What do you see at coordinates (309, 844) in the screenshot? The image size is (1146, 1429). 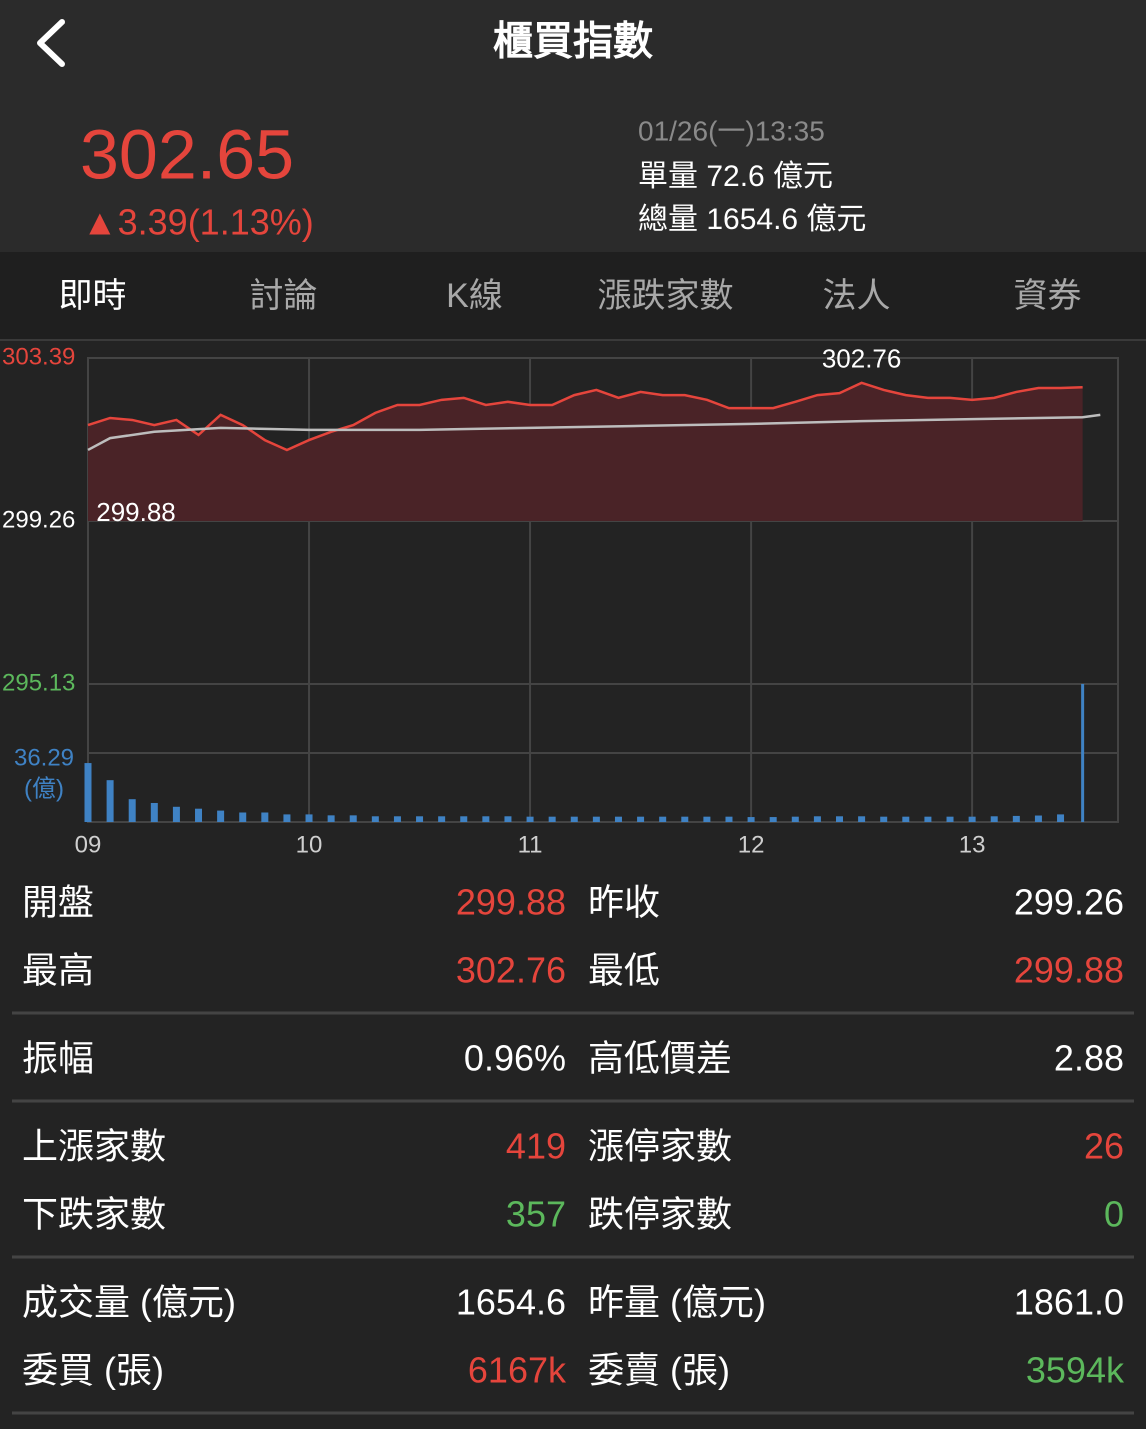 I see `x-tick-label: 10` at bounding box center [309, 844].